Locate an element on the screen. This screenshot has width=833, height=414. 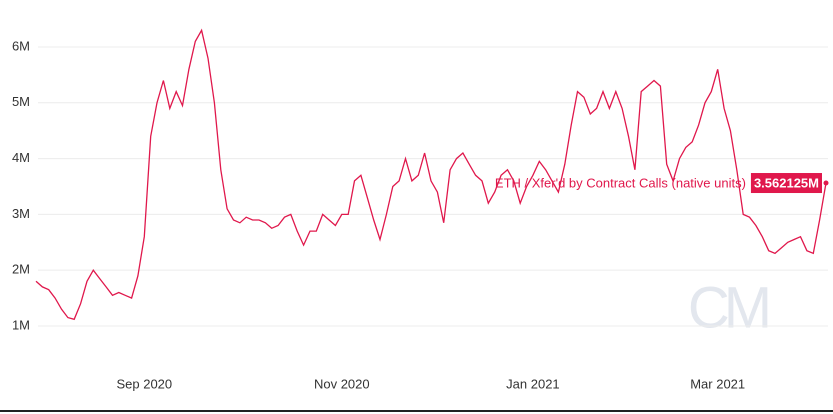
hover-point is located at coordinates (826, 183).